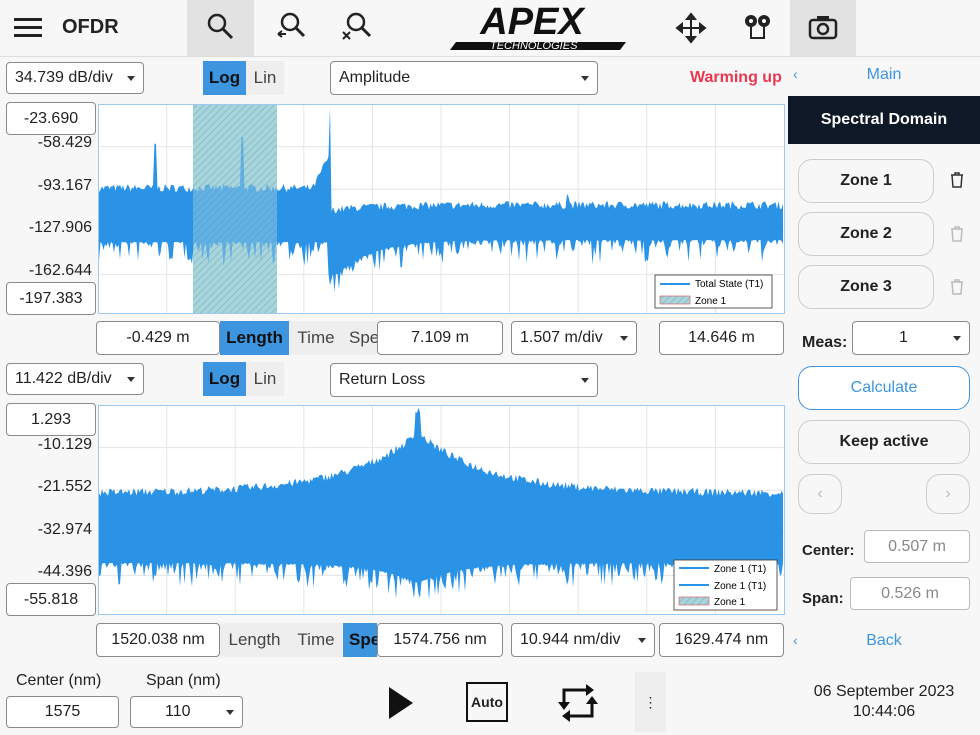 This screenshot has height=735, width=980. I want to click on center-label: Center:, so click(828, 550).